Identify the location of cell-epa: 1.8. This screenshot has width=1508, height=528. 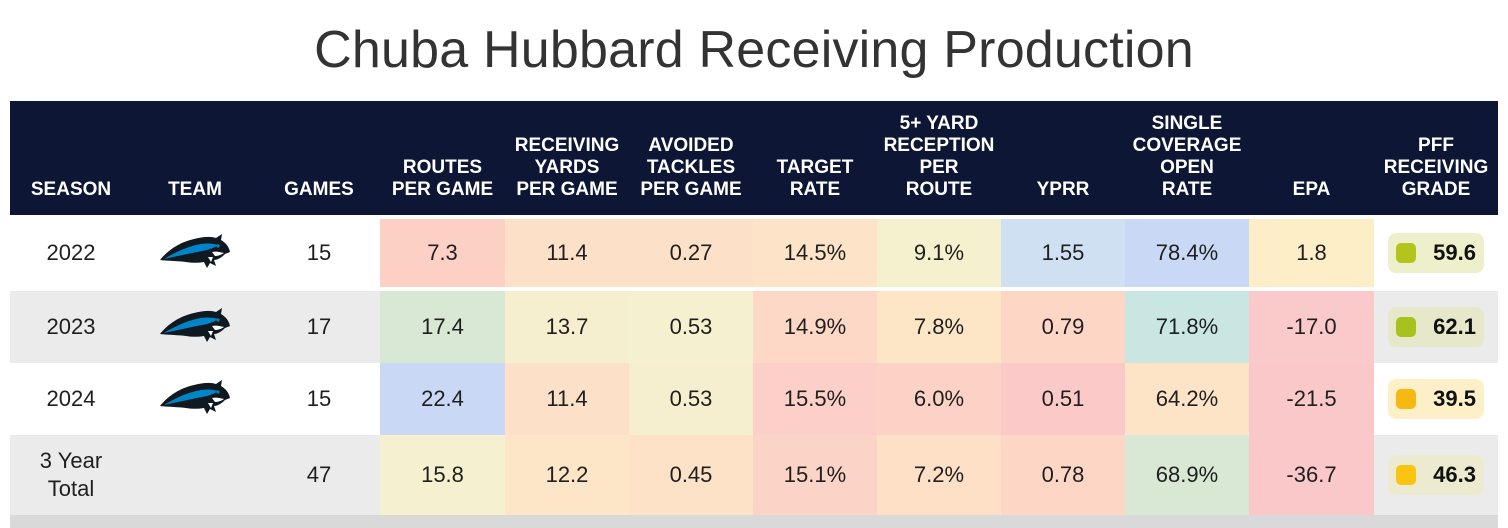
(1311, 253).